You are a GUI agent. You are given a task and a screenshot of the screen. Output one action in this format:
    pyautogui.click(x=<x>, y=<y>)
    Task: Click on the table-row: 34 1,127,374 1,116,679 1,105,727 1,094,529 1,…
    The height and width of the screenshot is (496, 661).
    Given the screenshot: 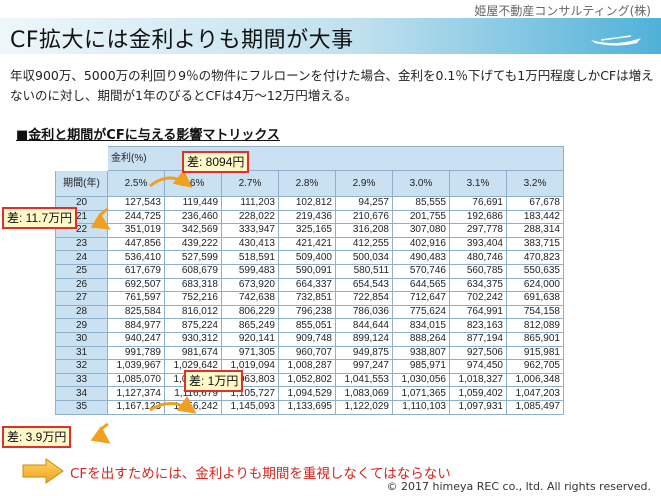 What is the action you would take?
    pyautogui.click(x=309, y=393)
    